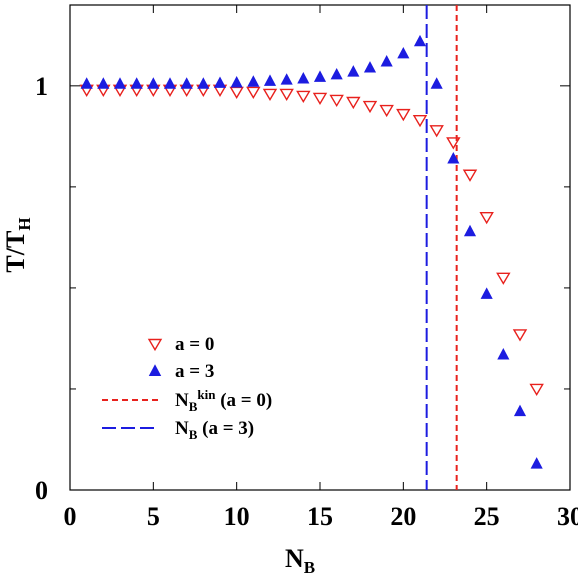 Image resolution: width=578 pixels, height=578 pixels. I want to click on legend-item-1: a = 0, so click(180, 344).